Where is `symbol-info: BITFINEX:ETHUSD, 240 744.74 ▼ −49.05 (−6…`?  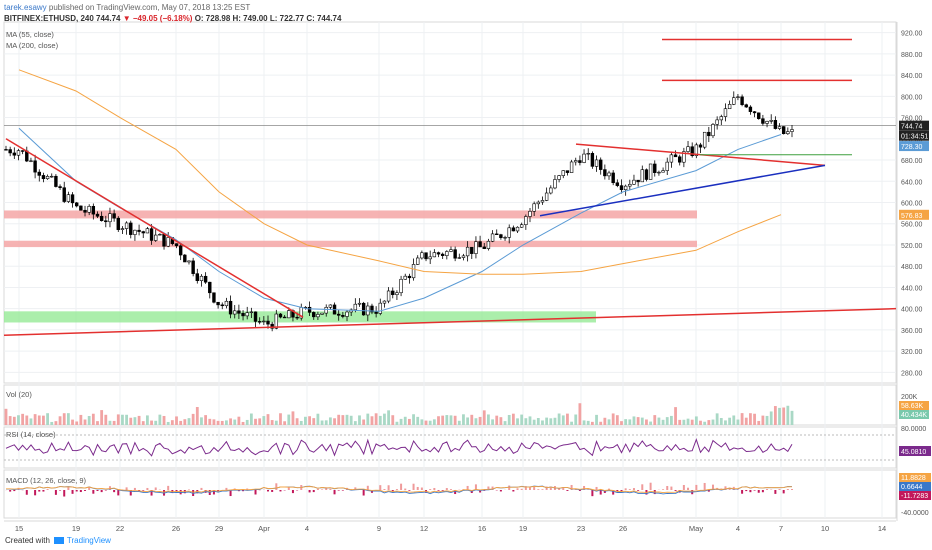
symbol-info: BITFINEX:ETHUSD, 240 744.74 ▼ −49.05 (−6… is located at coordinates (172, 18).